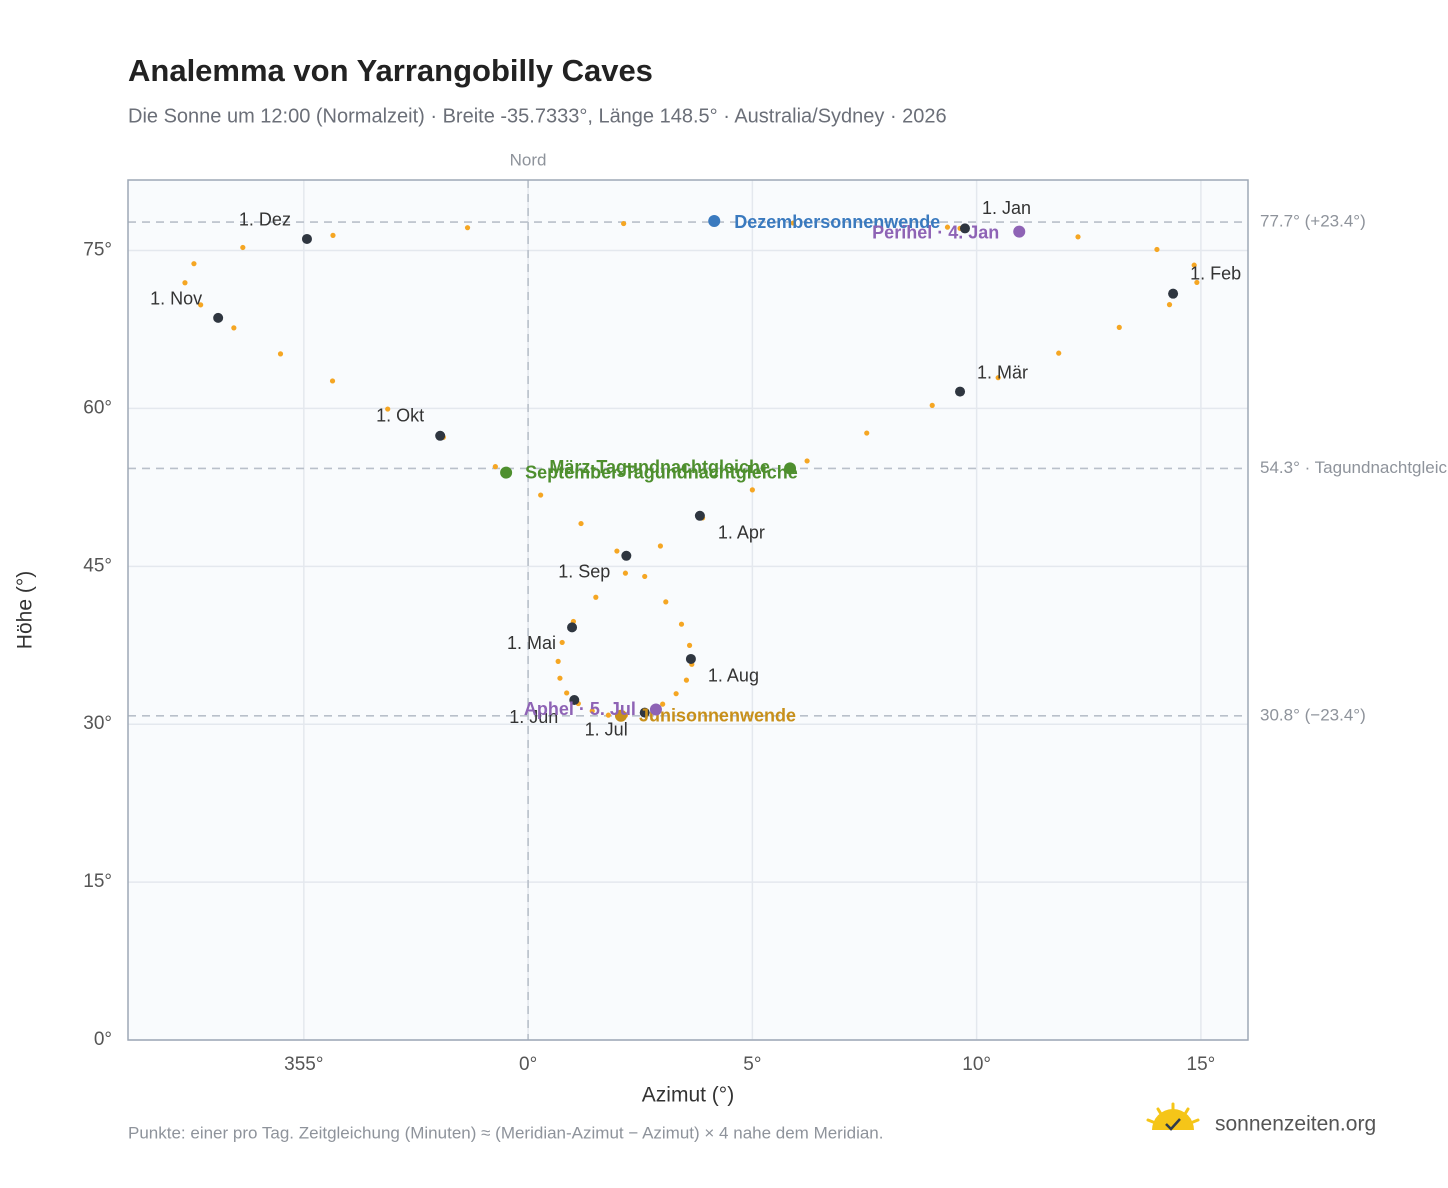 The image size is (1448, 1188). What do you see at coordinates (400, 416) in the screenshot?
I see `month-label: 1. Okt` at bounding box center [400, 416].